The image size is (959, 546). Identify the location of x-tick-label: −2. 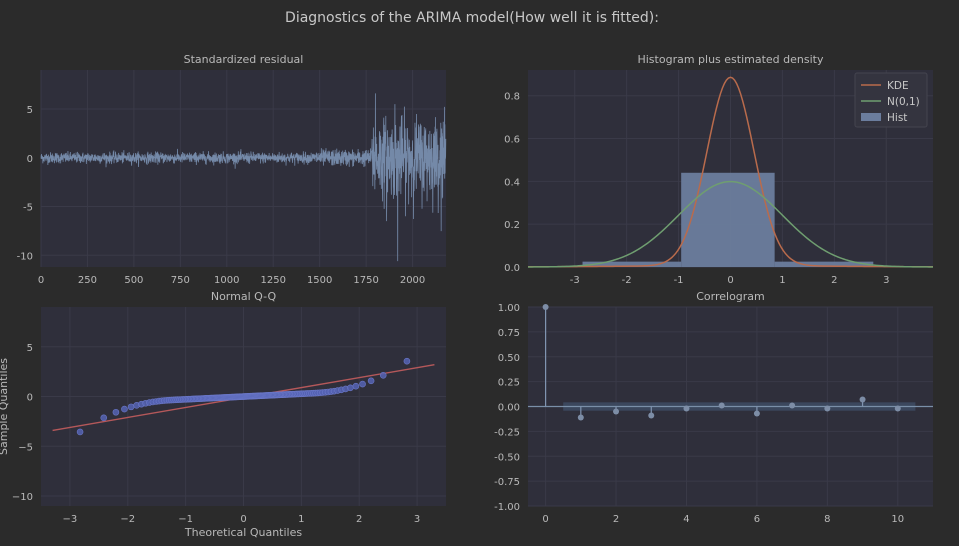
(127, 519).